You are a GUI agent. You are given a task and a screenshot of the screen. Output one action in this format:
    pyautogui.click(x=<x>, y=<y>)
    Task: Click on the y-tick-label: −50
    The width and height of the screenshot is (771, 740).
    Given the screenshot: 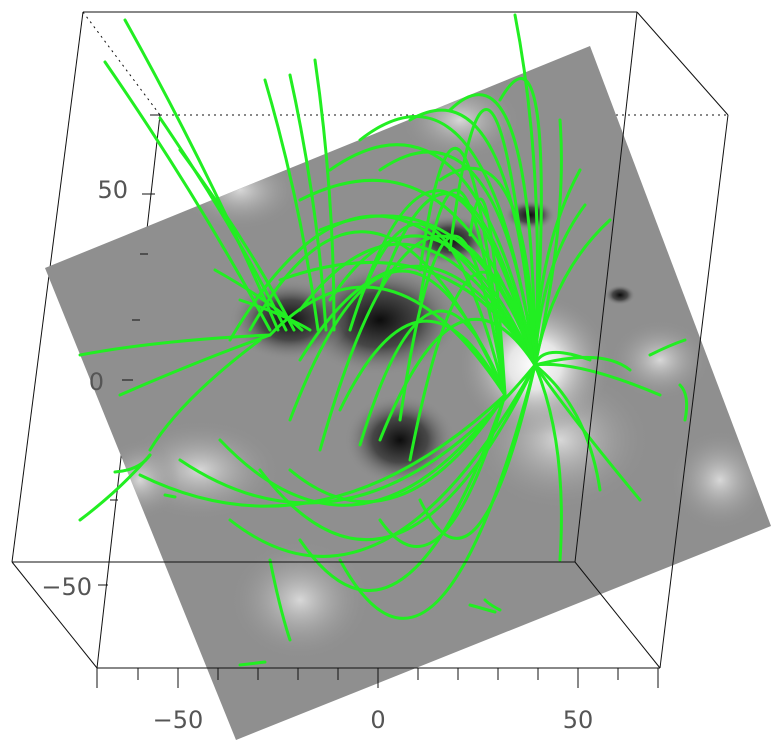 What is the action you would take?
    pyautogui.click(x=66, y=587)
    